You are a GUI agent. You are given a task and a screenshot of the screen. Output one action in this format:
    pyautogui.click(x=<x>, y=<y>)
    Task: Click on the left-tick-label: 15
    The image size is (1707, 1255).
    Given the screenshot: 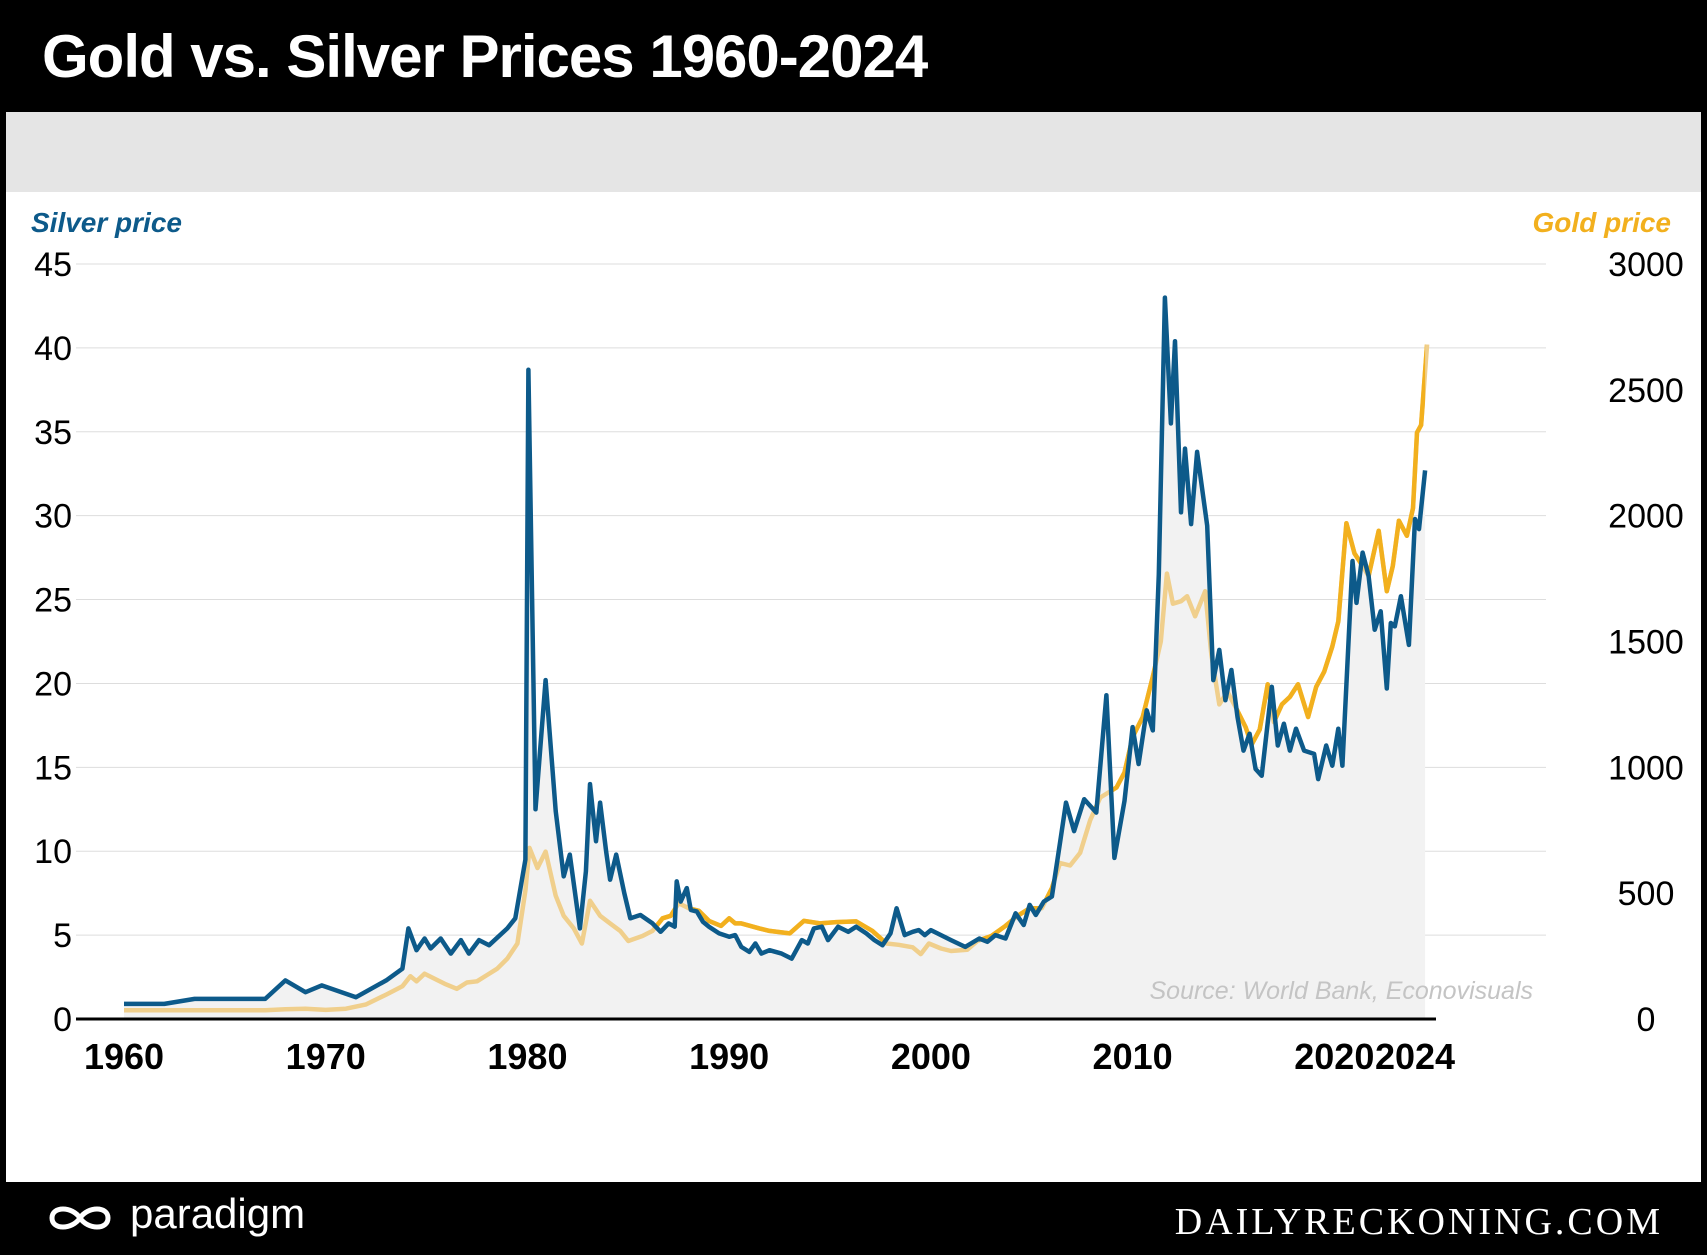 What is the action you would take?
    pyautogui.click(x=53, y=768)
    